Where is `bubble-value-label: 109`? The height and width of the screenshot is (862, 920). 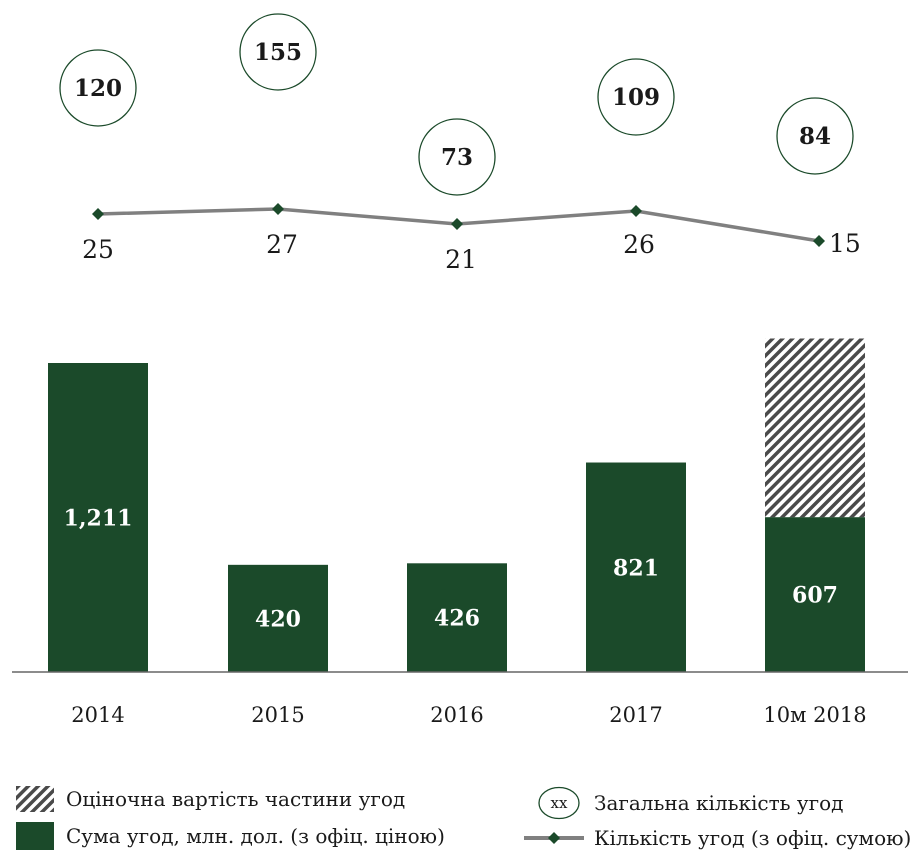
bubble-value-label: 109 is located at coordinates (636, 97).